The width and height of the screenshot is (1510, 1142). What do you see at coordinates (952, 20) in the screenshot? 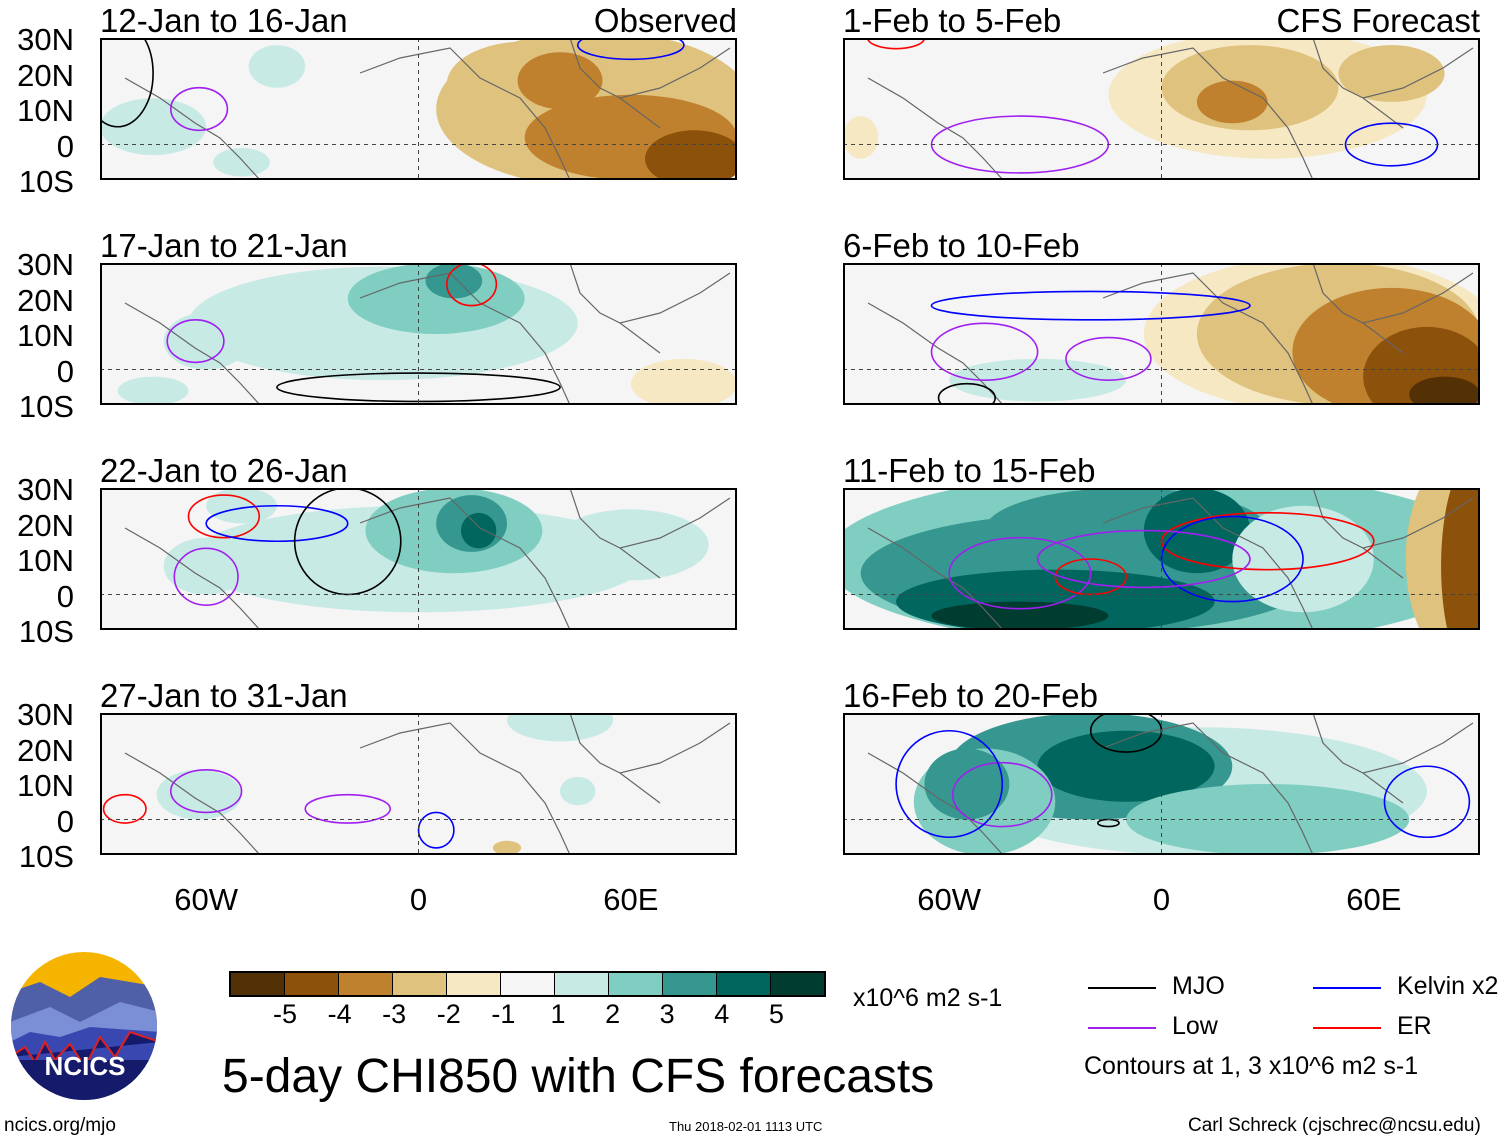
I see `panel-title: 1-Feb to 5-Feb` at bounding box center [952, 20].